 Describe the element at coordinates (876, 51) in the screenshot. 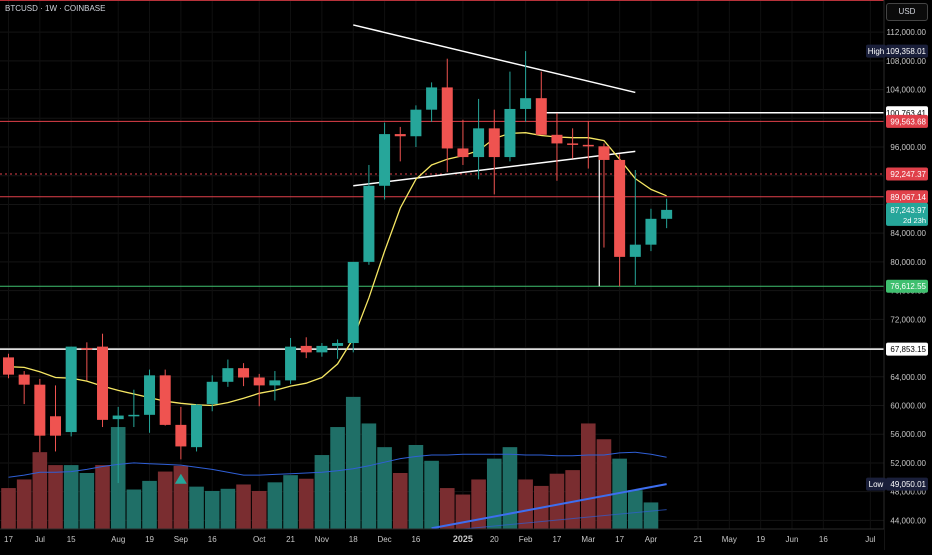

I see `price-label-tag: High` at that location.